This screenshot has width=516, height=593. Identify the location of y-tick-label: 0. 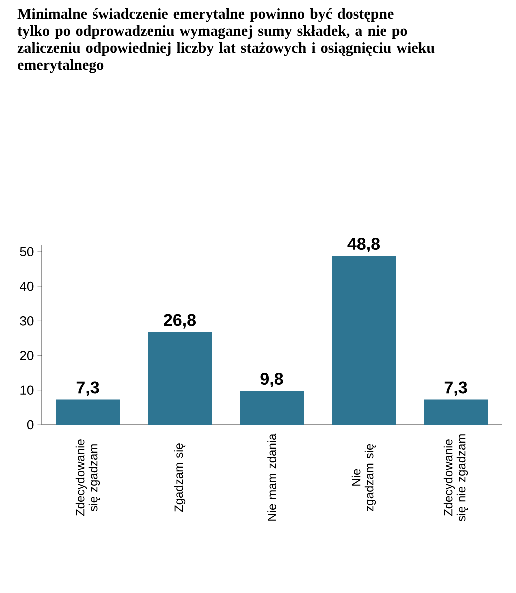
(30, 425).